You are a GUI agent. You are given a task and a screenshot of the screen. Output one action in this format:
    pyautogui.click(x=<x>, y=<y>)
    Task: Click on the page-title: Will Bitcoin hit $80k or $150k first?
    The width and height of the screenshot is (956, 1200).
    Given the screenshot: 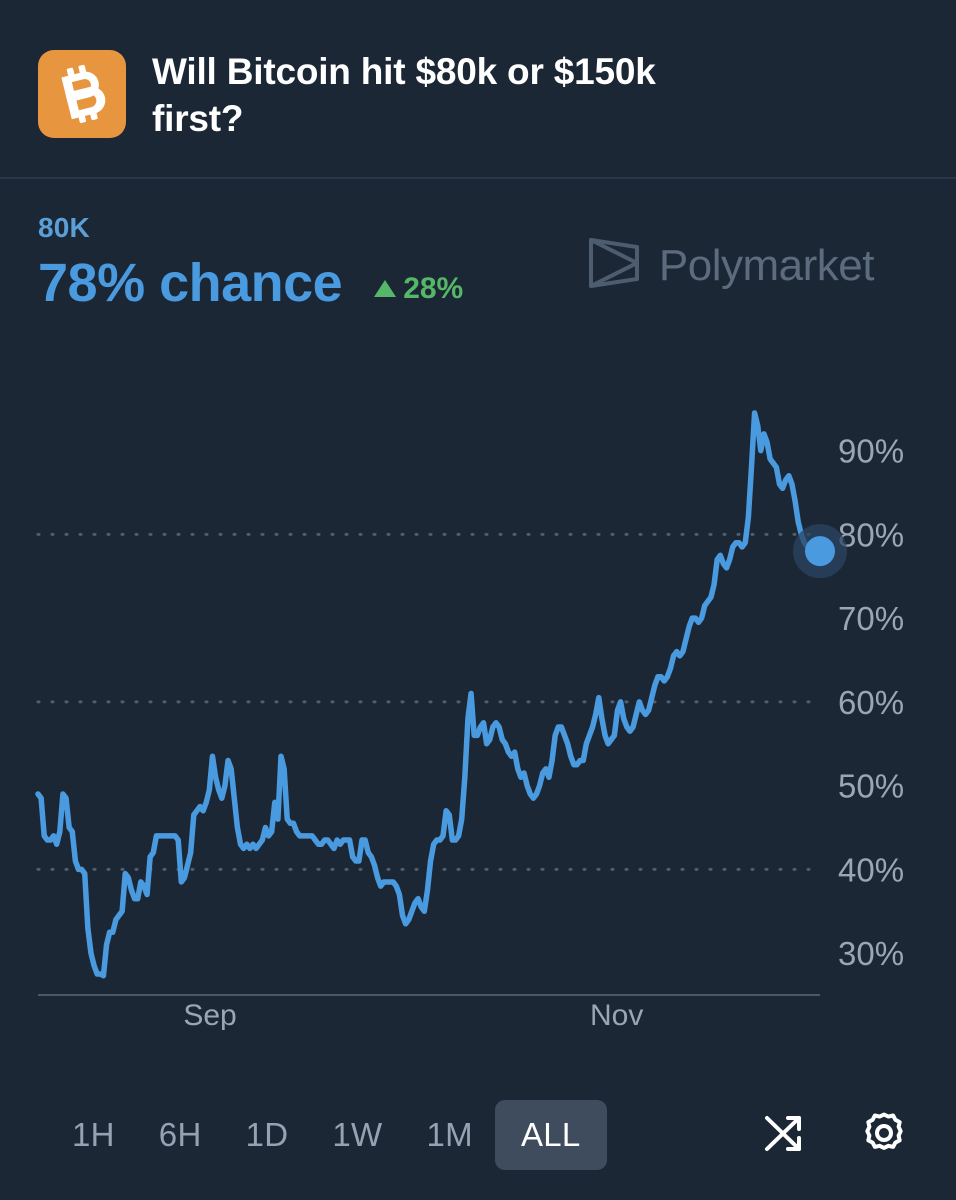 What is the action you would take?
    pyautogui.click(x=404, y=95)
    